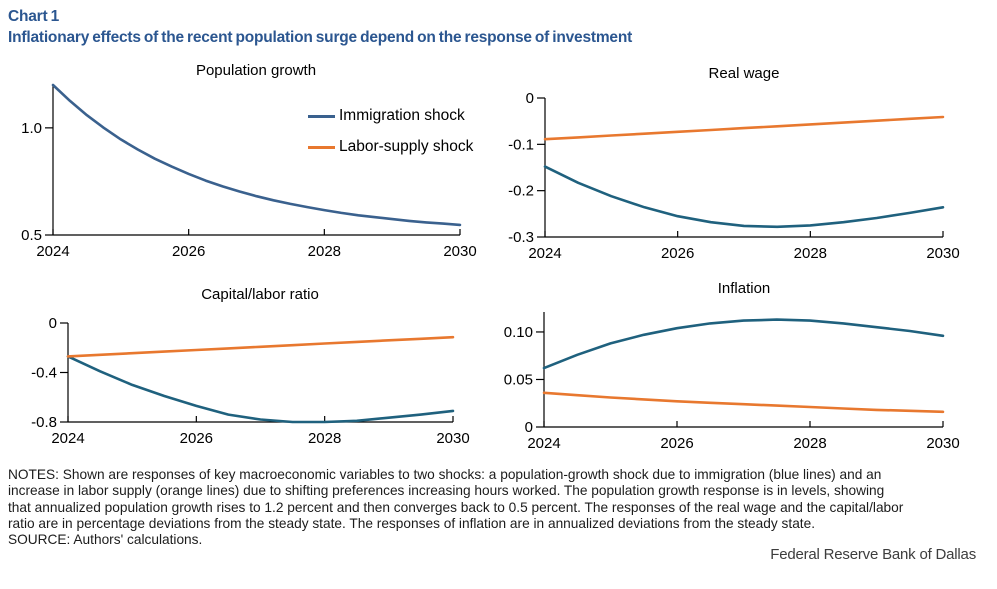 The image size is (997, 589). Describe the element at coordinates (31, 128) in the screenshot. I see `y-tick-label: 1.0` at that location.